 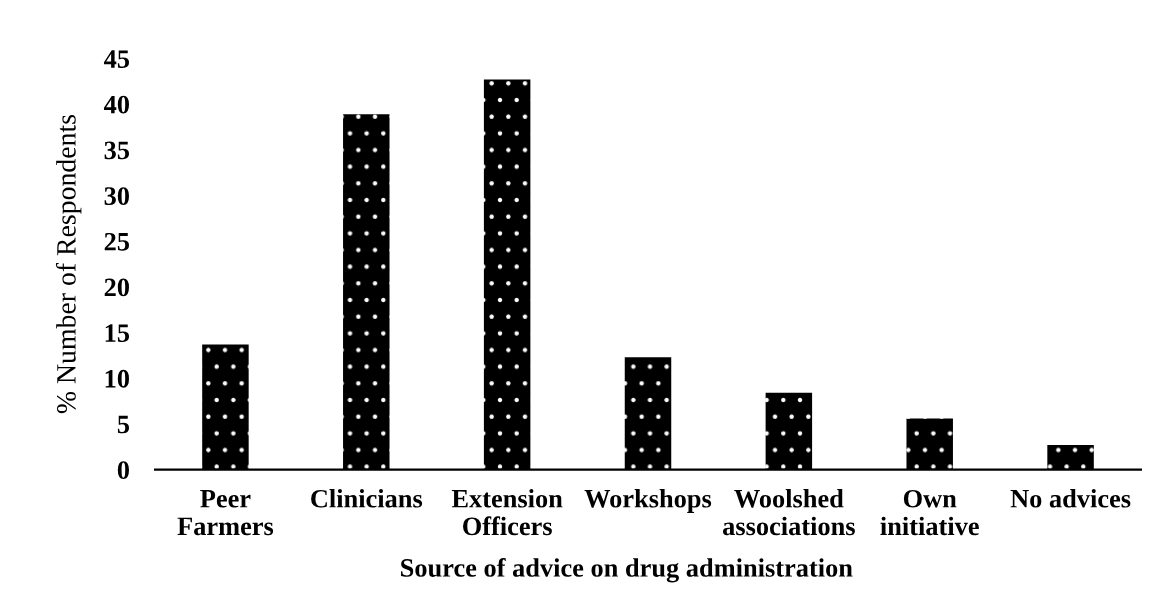 I want to click on y-tick-label: 0, so click(x=123, y=470).